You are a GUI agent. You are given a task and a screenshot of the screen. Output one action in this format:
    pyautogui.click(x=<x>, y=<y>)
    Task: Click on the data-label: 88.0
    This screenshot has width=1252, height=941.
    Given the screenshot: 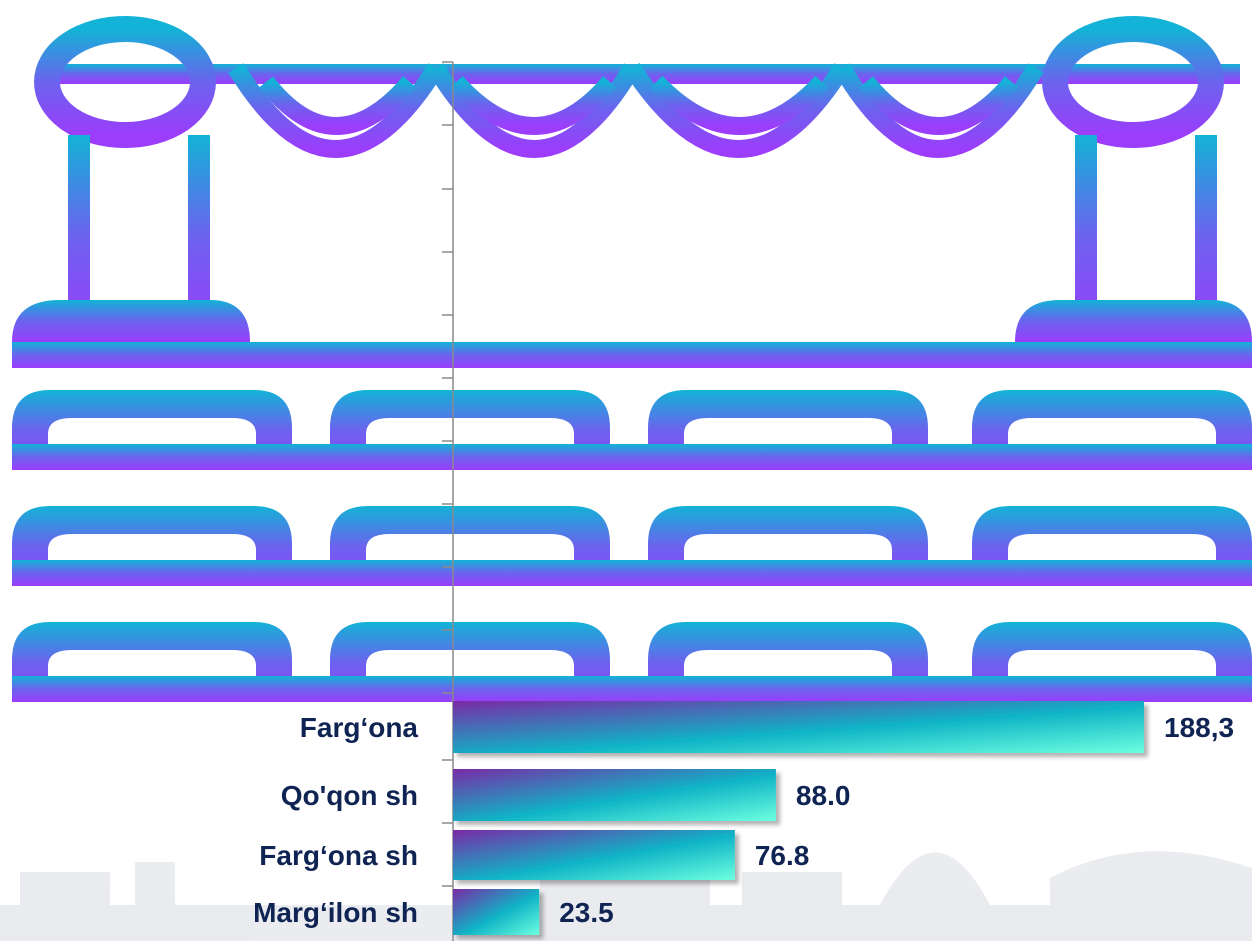 What is the action you would take?
    pyautogui.click(x=823, y=795)
    